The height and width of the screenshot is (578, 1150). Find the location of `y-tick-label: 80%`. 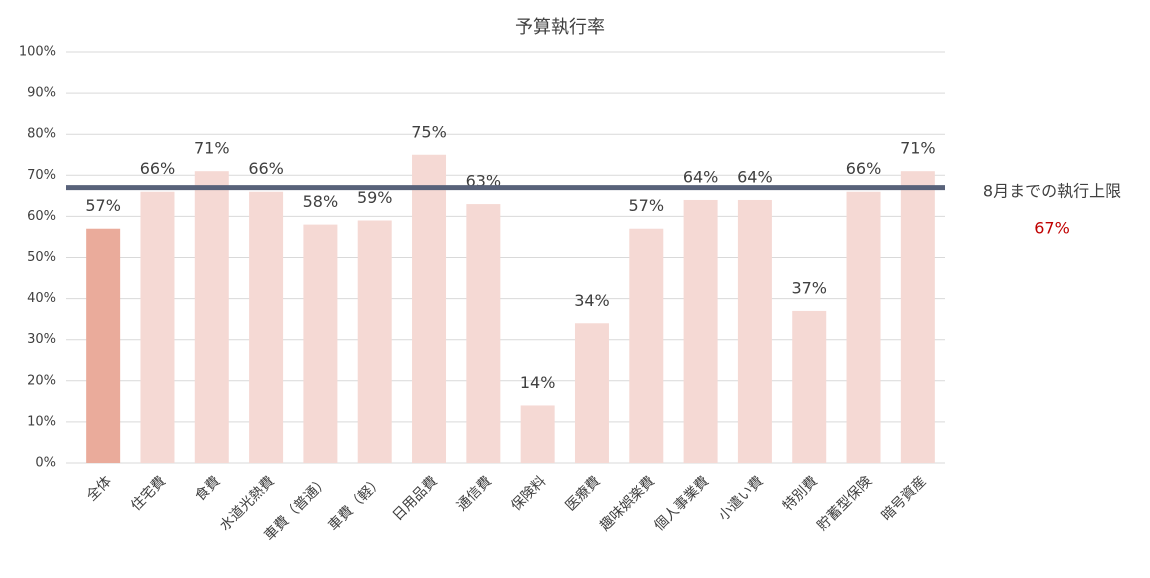

y-tick-label: 80% is located at coordinates (41, 134).